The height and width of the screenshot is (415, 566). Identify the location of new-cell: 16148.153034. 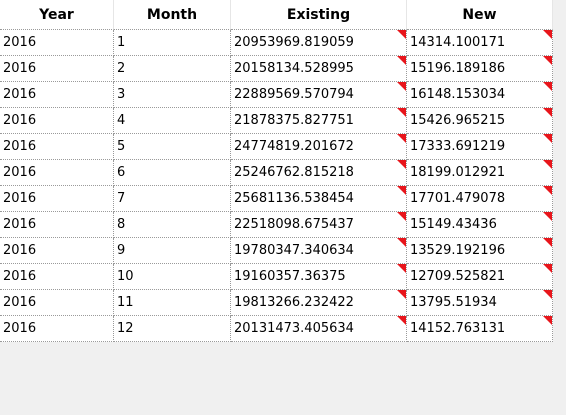
(480, 95).